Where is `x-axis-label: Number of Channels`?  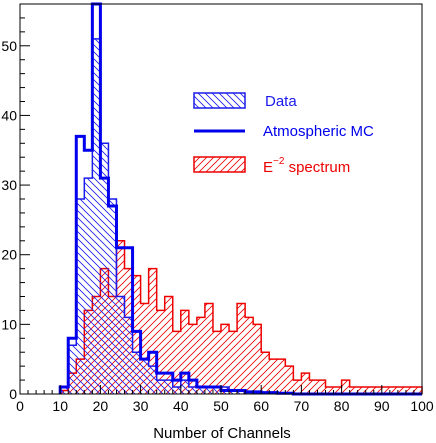
x-axis-label: Number of Channels is located at coordinates (222, 433).